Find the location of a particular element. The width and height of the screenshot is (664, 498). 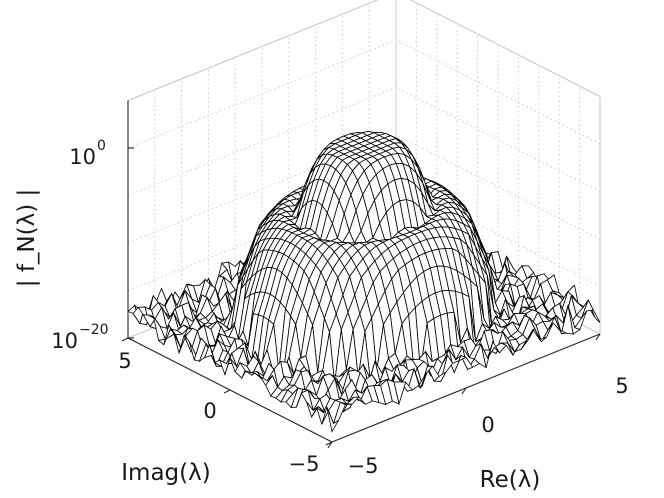

x-tick-5: 5 is located at coordinates (621, 386).